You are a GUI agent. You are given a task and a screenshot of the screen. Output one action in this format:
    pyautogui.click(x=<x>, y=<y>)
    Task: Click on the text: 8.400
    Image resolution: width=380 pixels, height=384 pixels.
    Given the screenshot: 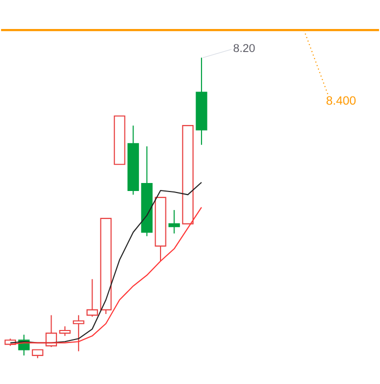 What is the action you would take?
    pyautogui.click(x=341, y=100)
    